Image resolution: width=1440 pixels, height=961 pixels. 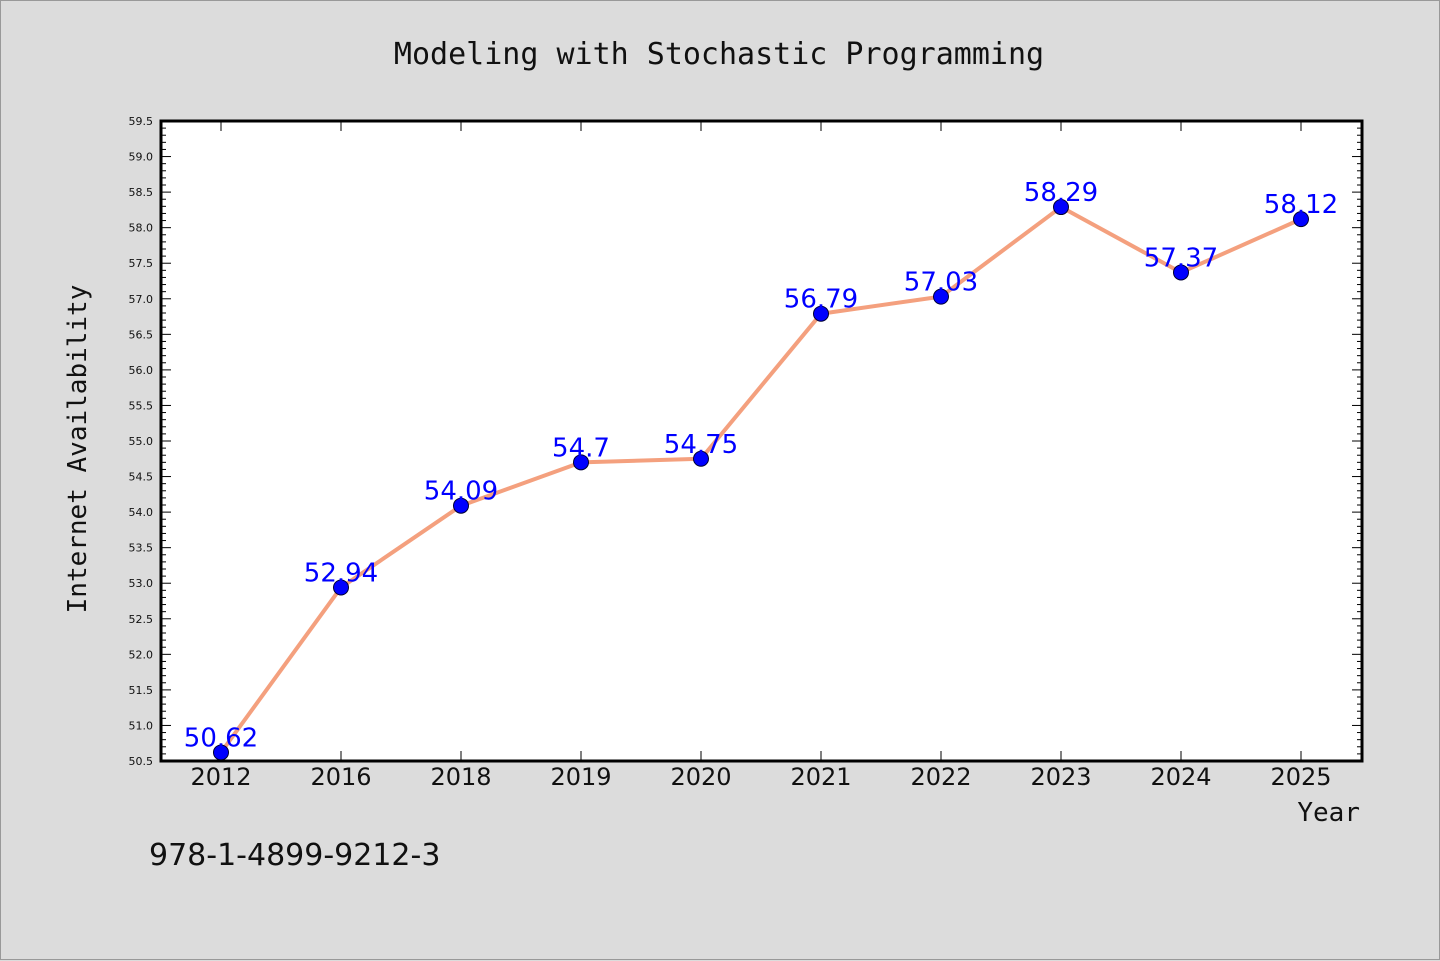 What do you see at coordinates (141, 761) in the screenshot?
I see `y-tick-label: 50.5` at bounding box center [141, 761].